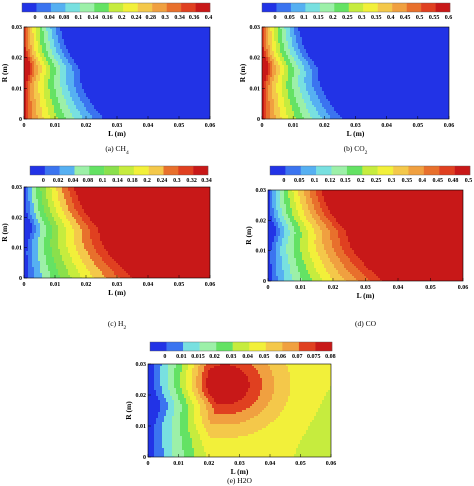 The height and width of the screenshot is (486, 474). What do you see at coordinates (29, 7) in the screenshot?
I see `colorbar-swatch` at bounding box center [29, 7].